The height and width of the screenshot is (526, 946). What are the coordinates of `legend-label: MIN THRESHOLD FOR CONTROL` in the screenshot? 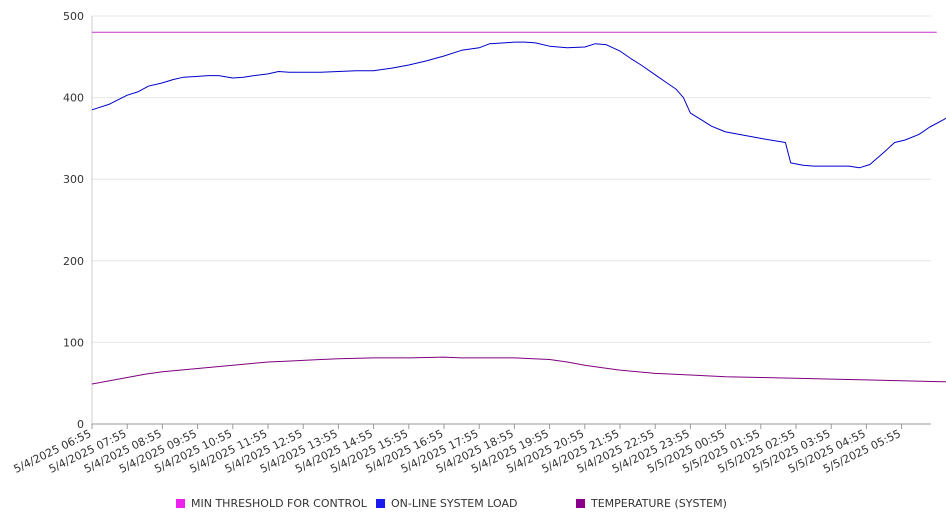 It's located at (279, 503).